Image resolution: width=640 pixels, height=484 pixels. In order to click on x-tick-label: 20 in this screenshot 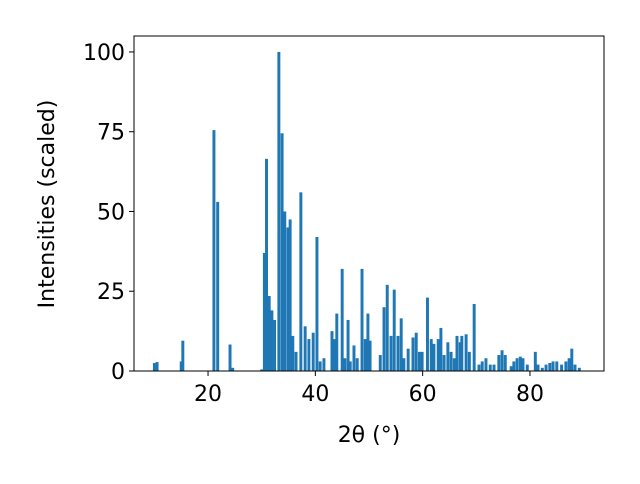, I will do `click(208, 394)`.